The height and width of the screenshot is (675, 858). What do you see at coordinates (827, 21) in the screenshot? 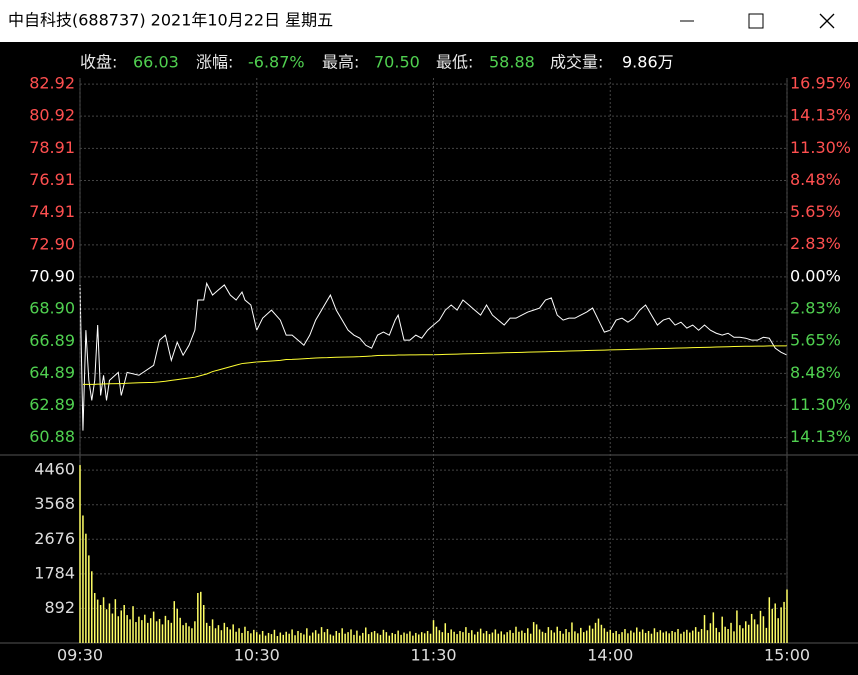
I see `close-button` at bounding box center [827, 21].